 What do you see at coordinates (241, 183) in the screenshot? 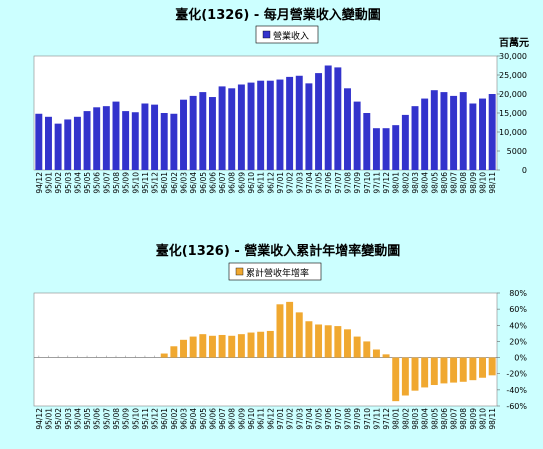
I see `x-tick-label: 96/09` at bounding box center [241, 183].